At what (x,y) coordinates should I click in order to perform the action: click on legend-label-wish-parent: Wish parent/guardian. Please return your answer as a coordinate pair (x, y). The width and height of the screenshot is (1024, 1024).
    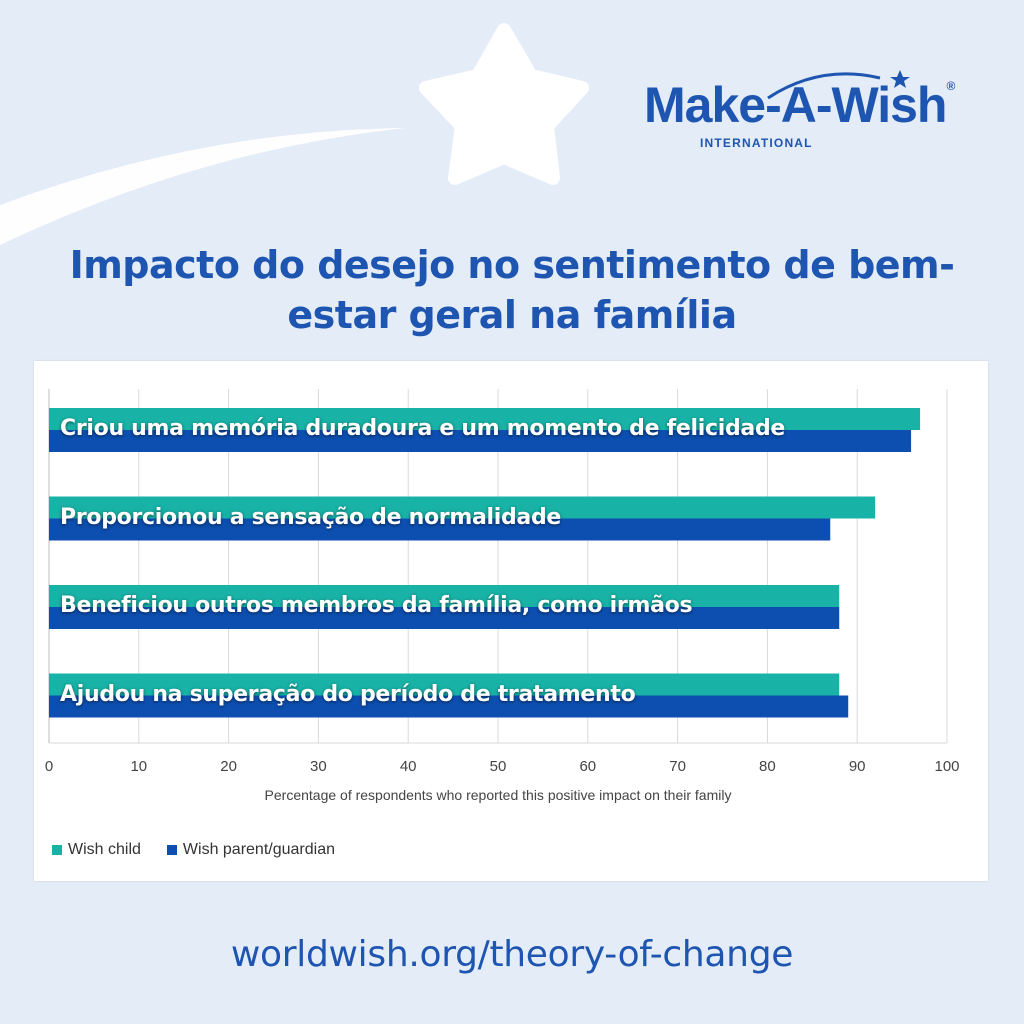
    Looking at the image, I should click on (258, 849).